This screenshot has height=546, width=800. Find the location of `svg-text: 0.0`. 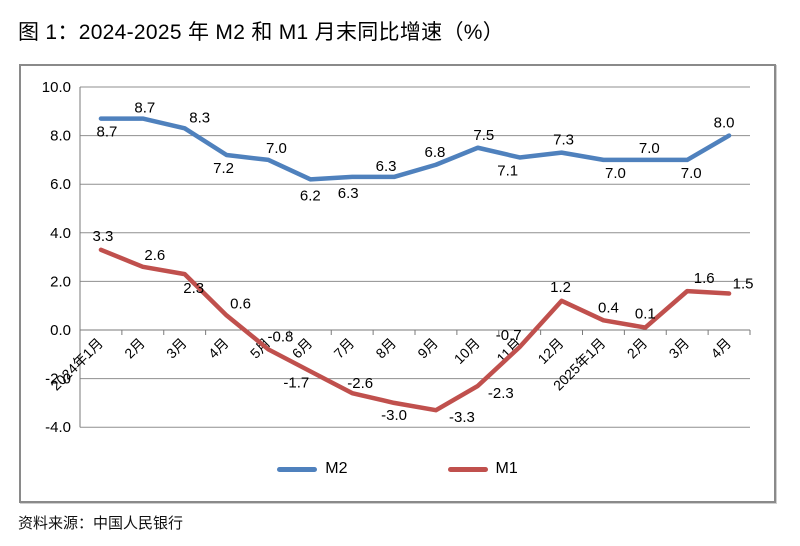

svg-text: 0.0 is located at coordinates (60, 330).